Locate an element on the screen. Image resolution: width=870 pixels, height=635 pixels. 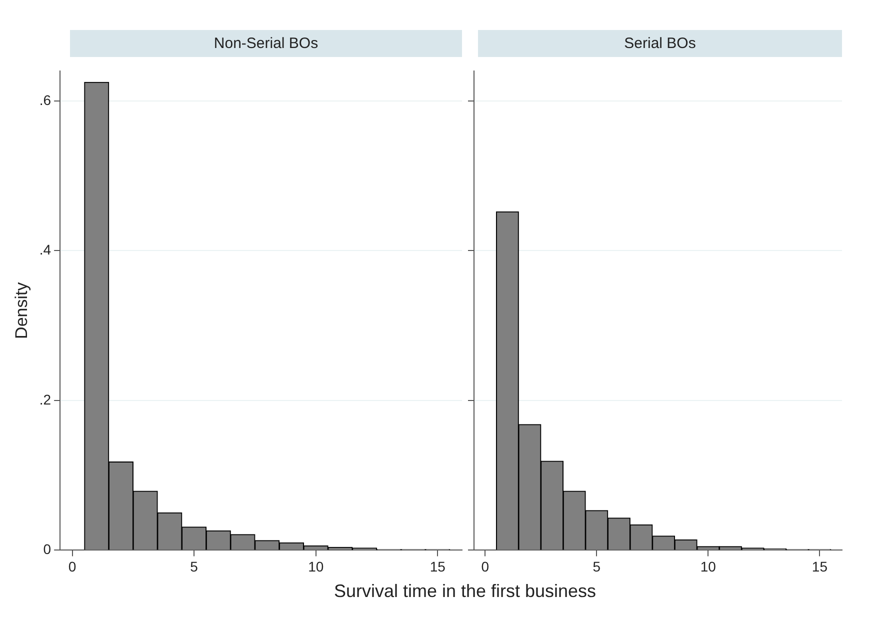
y-tick-label: .6 is located at coordinates (45, 100).